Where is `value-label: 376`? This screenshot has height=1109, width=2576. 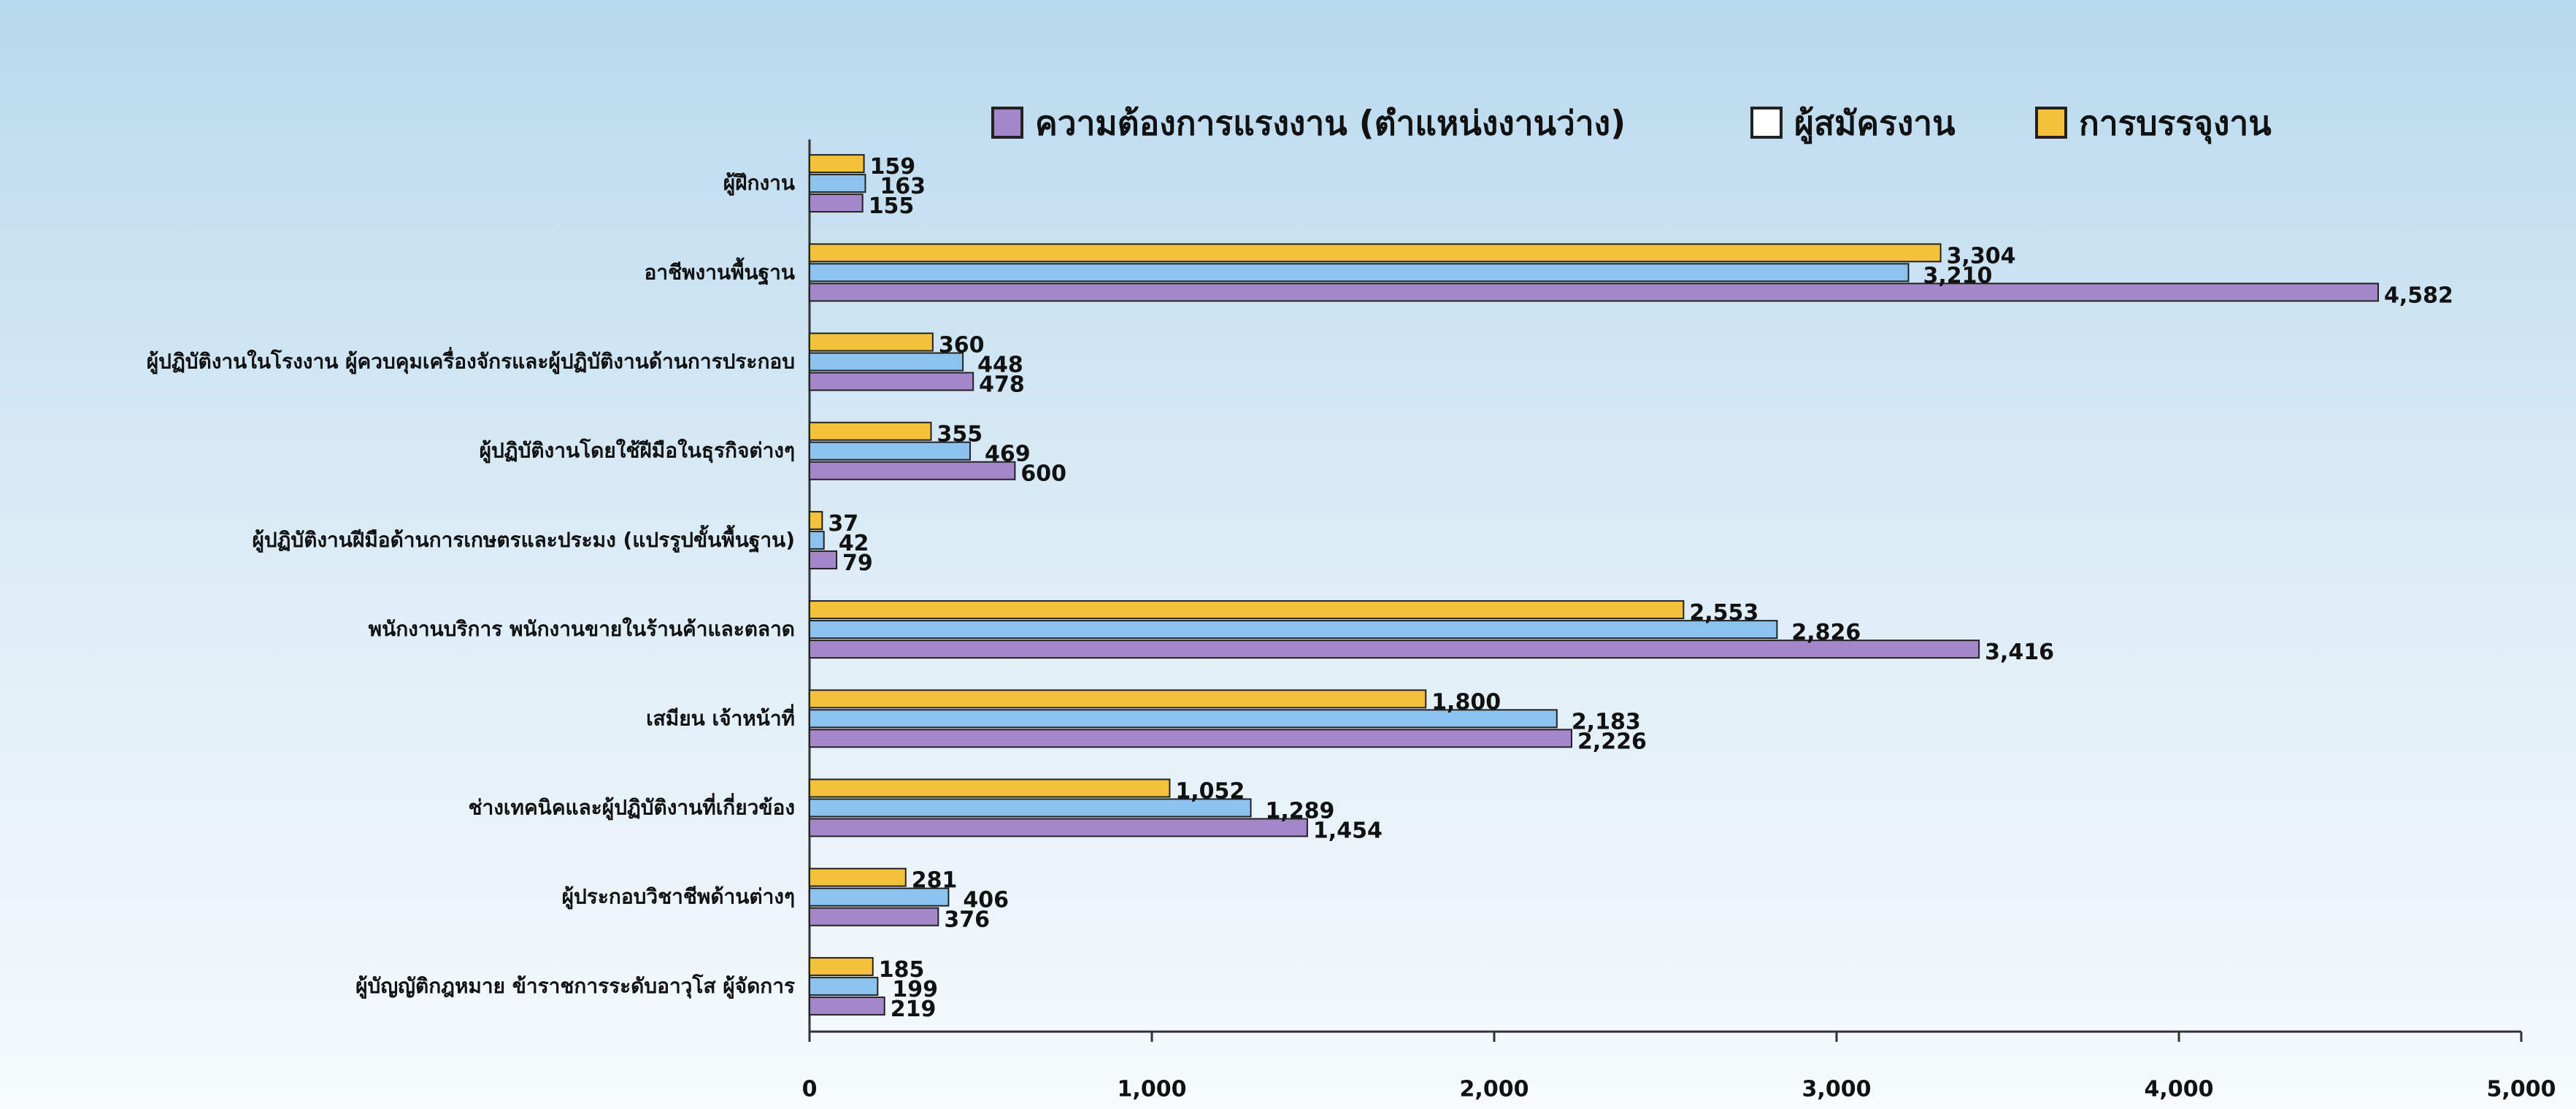 value-label: 376 is located at coordinates (967, 920).